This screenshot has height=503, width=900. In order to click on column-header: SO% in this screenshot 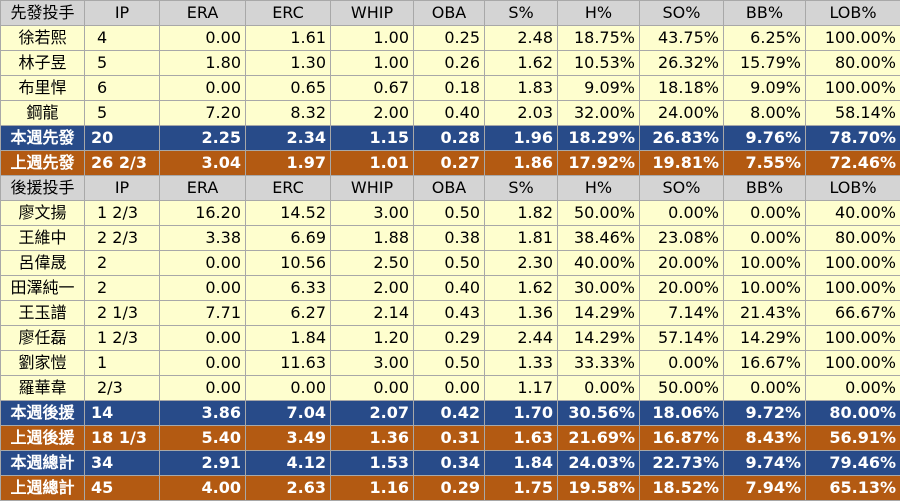, I will do `click(681, 13)`.